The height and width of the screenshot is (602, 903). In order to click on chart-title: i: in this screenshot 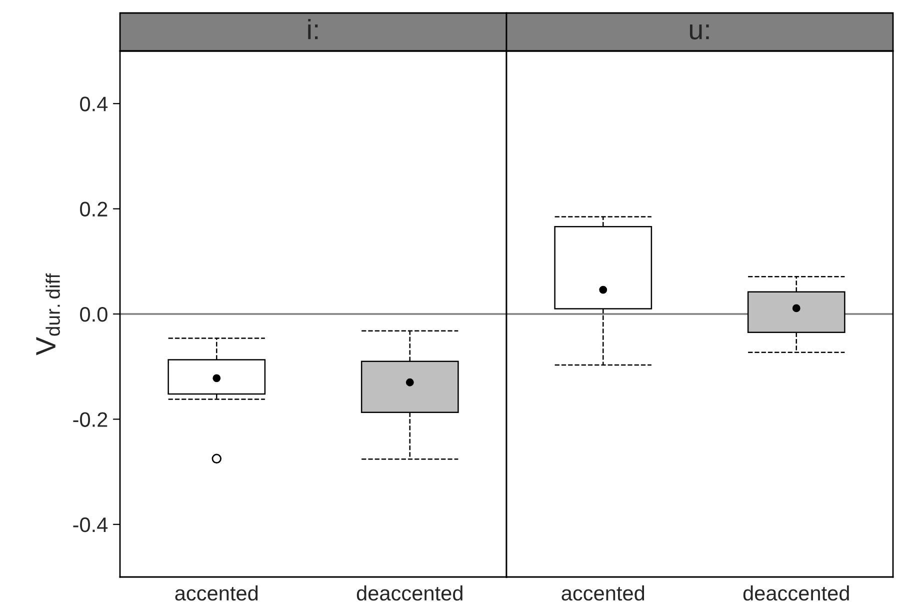, I will do `click(313, 29)`.